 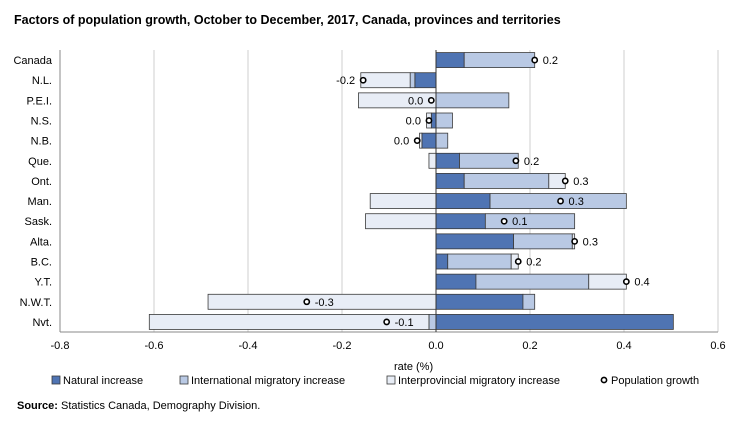 What do you see at coordinates (103, 381) in the screenshot?
I see `legend-label: Natural increase` at bounding box center [103, 381].